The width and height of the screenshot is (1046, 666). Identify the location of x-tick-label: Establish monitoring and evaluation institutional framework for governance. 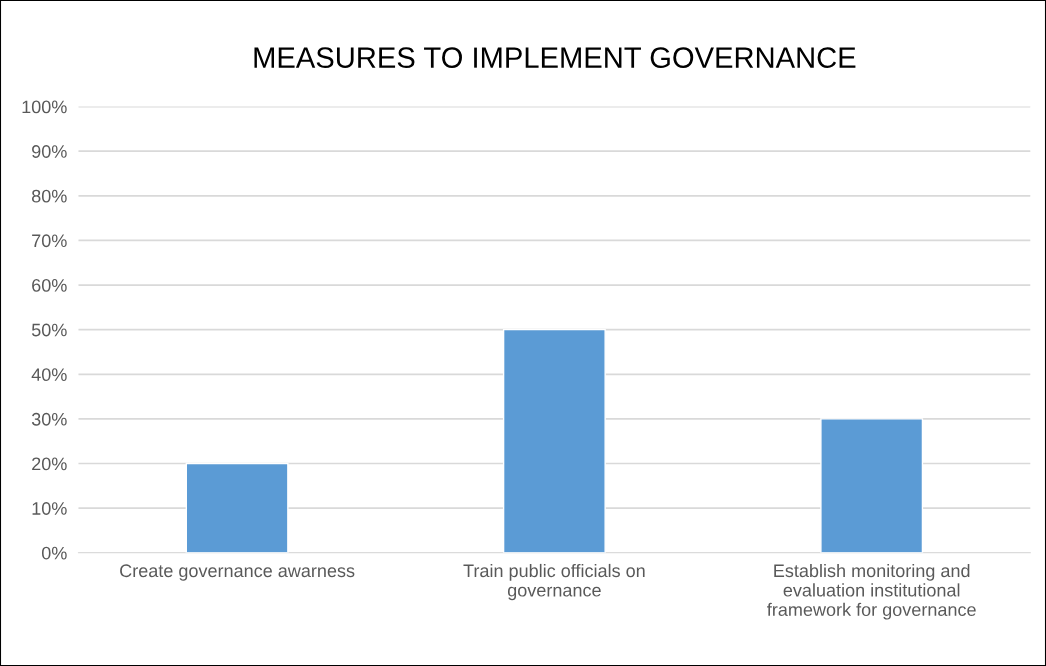
(871, 591).